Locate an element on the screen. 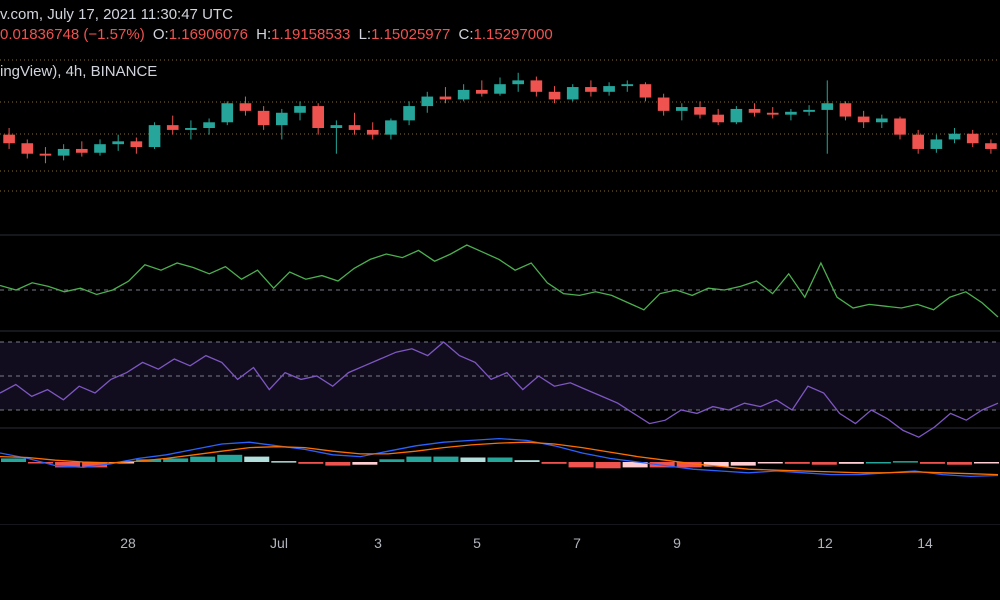  x-tick-label: 12 is located at coordinates (825, 543).